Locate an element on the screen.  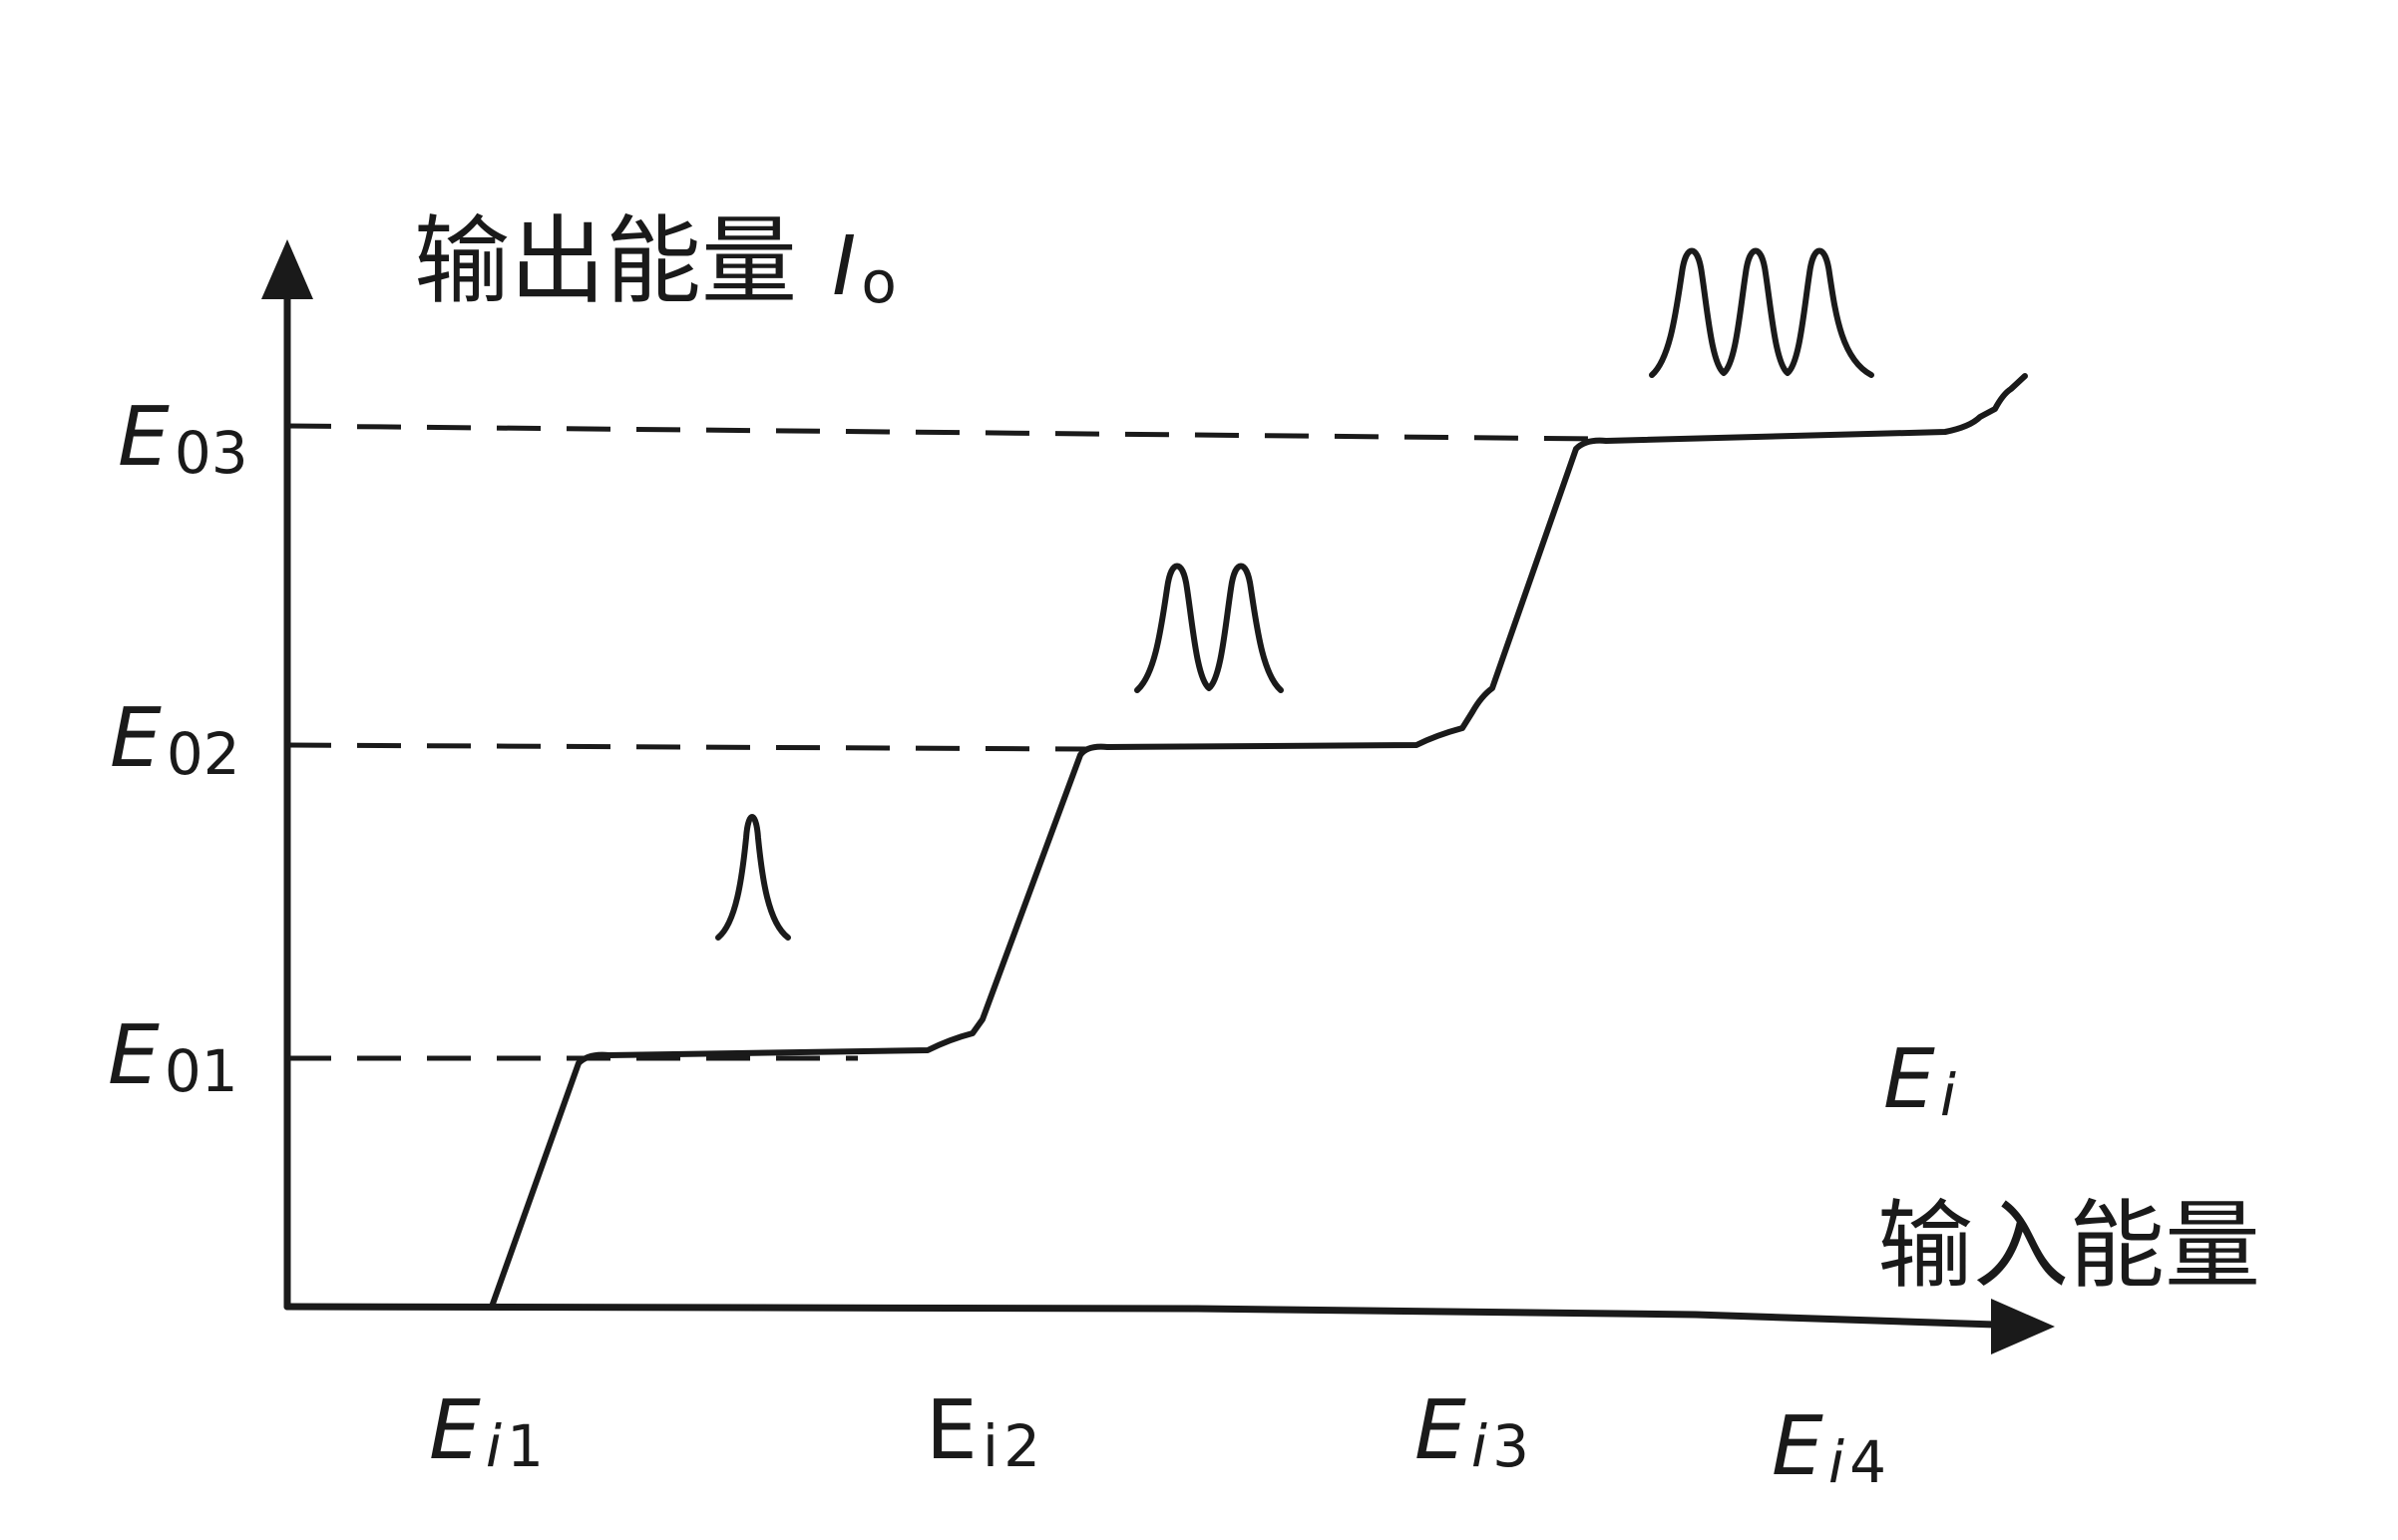
x-axis-label: 输入能量 is located at coordinates (2068, 1246).